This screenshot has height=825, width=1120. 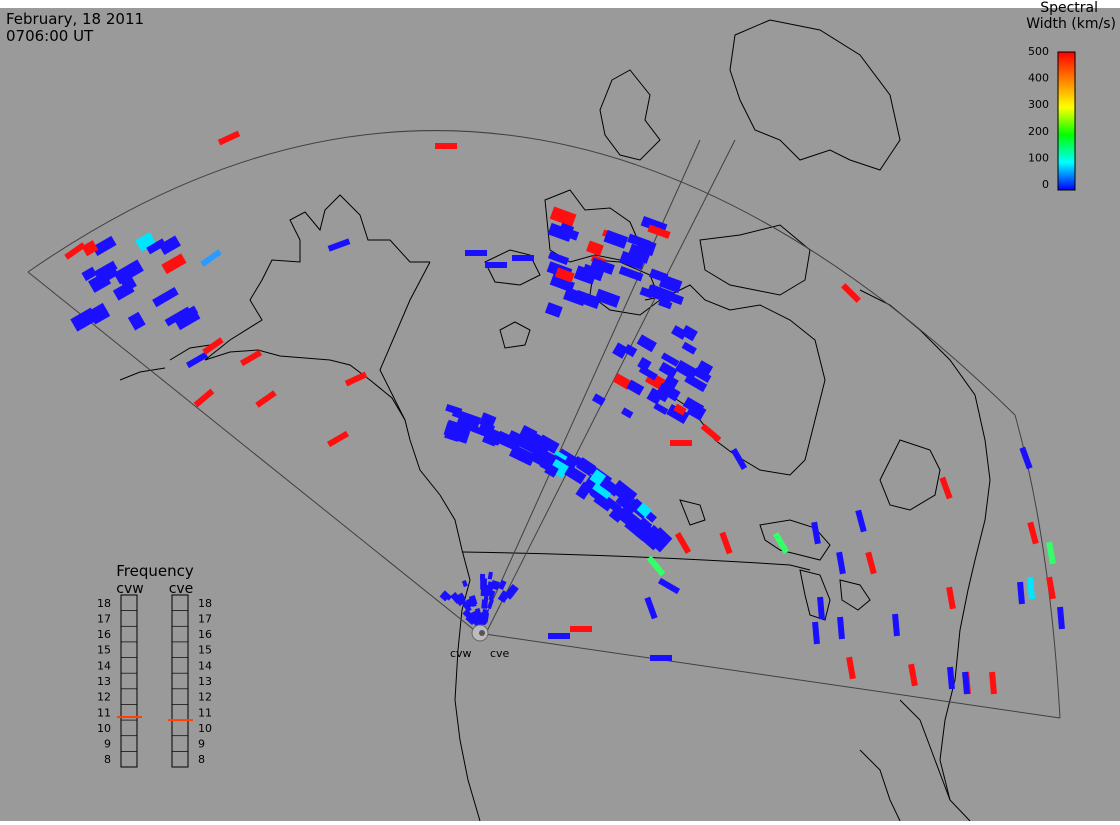 What do you see at coordinates (205, 603) in the screenshot?
I see `frequency-tick-right: 18` at bounding box center [205, 603].